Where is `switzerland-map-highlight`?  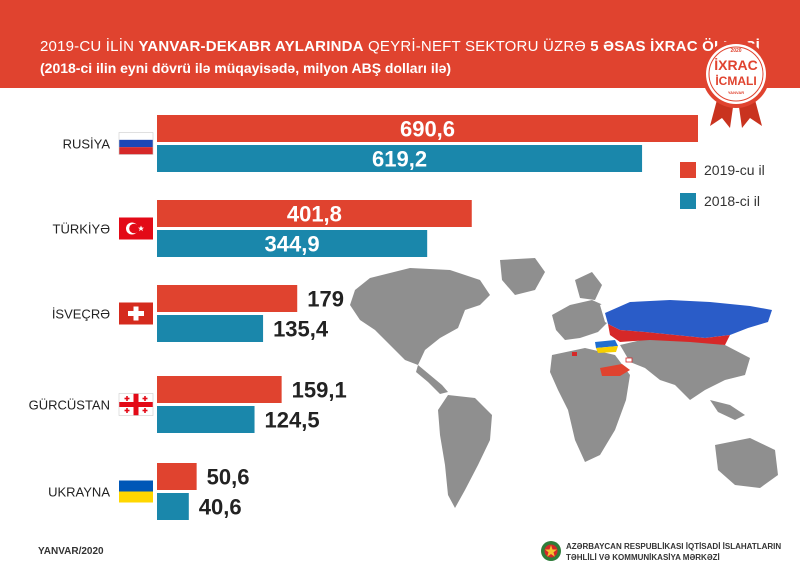 switzerland-map-highlight is located at coordinates (574, 354).